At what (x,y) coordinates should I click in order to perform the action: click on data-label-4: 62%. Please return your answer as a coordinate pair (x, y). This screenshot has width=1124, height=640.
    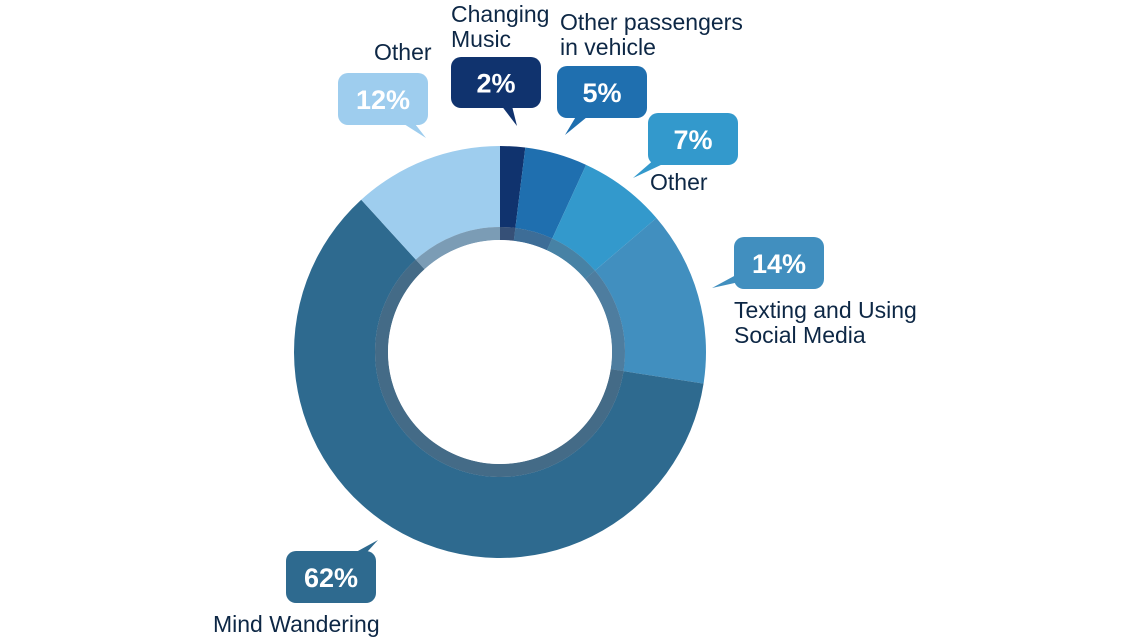
    Looking at the image, I should click on (331, 578).